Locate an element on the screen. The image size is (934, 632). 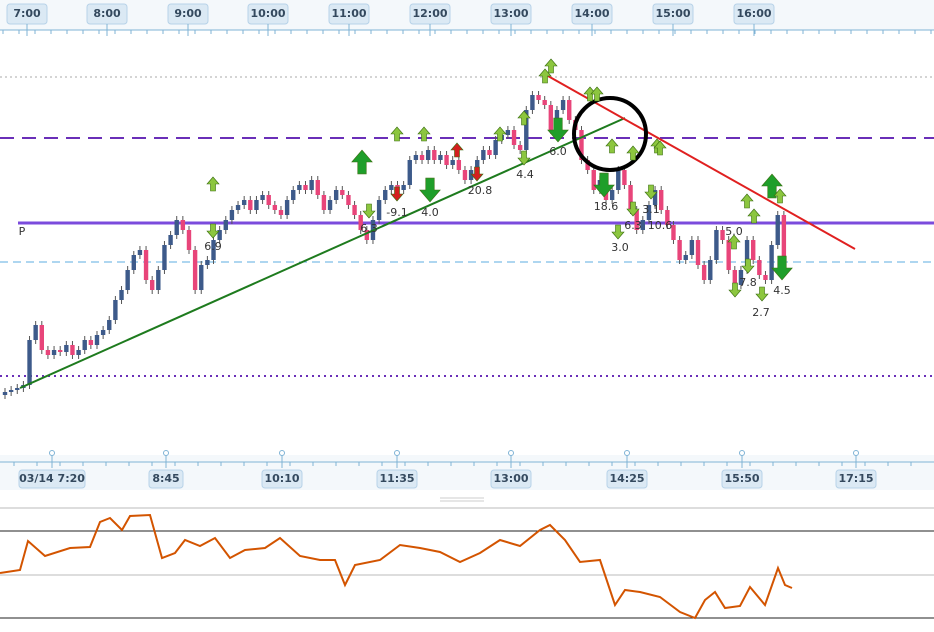
signal-value: 4.5 is located at coordinates (782, 290).